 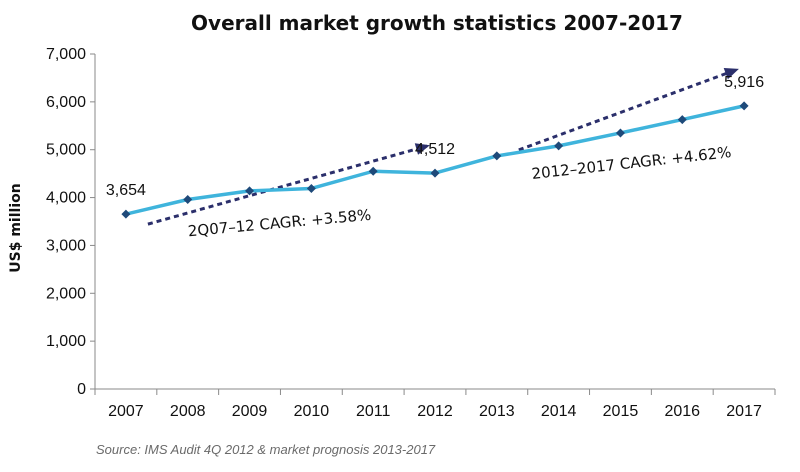 What do you see at coordinates (497, 156) in the screenshot?
I see `data-marker-2013` at bounding box center [497, 156].